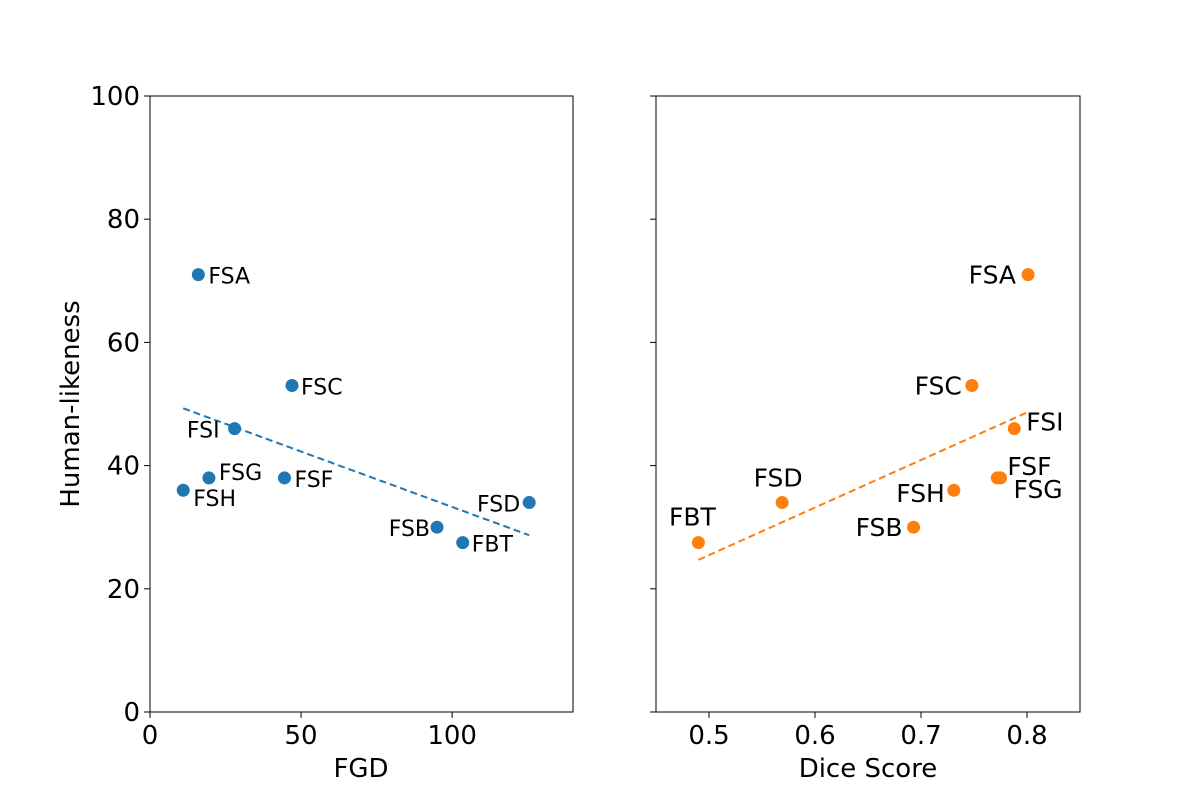 The height and width of the screenshot is (800, 1200). What do you see at coordinates (123, 467) in the screenshot?
I see `fgd-y-tick-label: 40` at bounding box center [123, 467].